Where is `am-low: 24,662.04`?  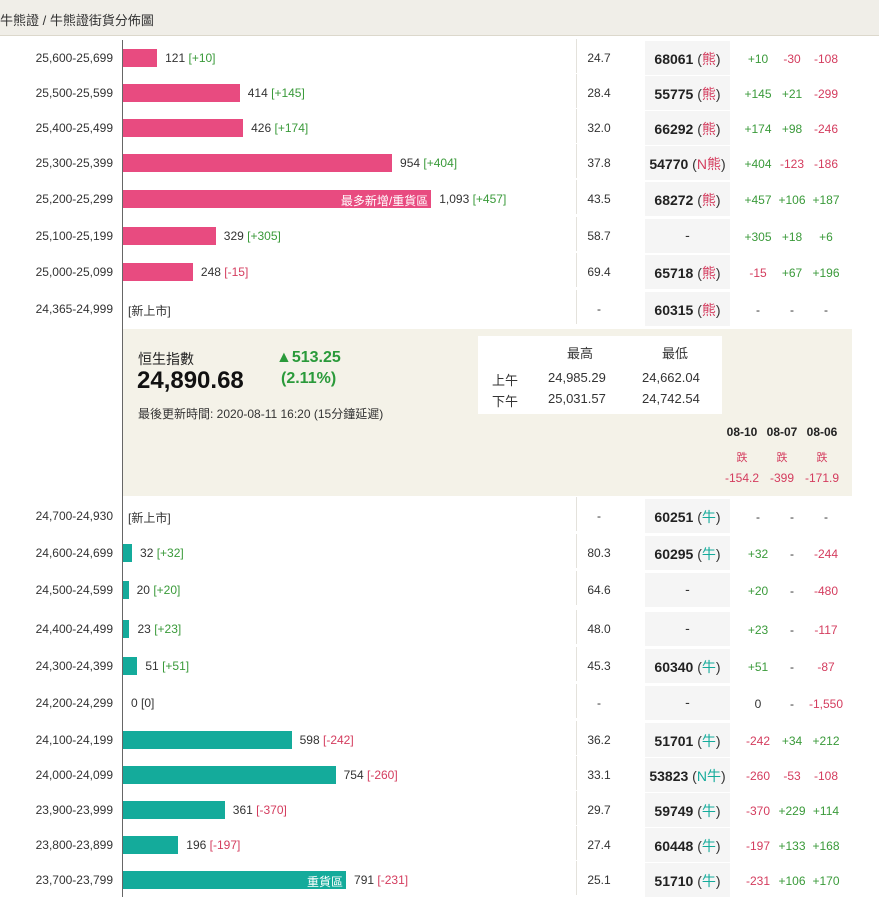
am-low: 24,662.04 is located at coordinates (671, 377).